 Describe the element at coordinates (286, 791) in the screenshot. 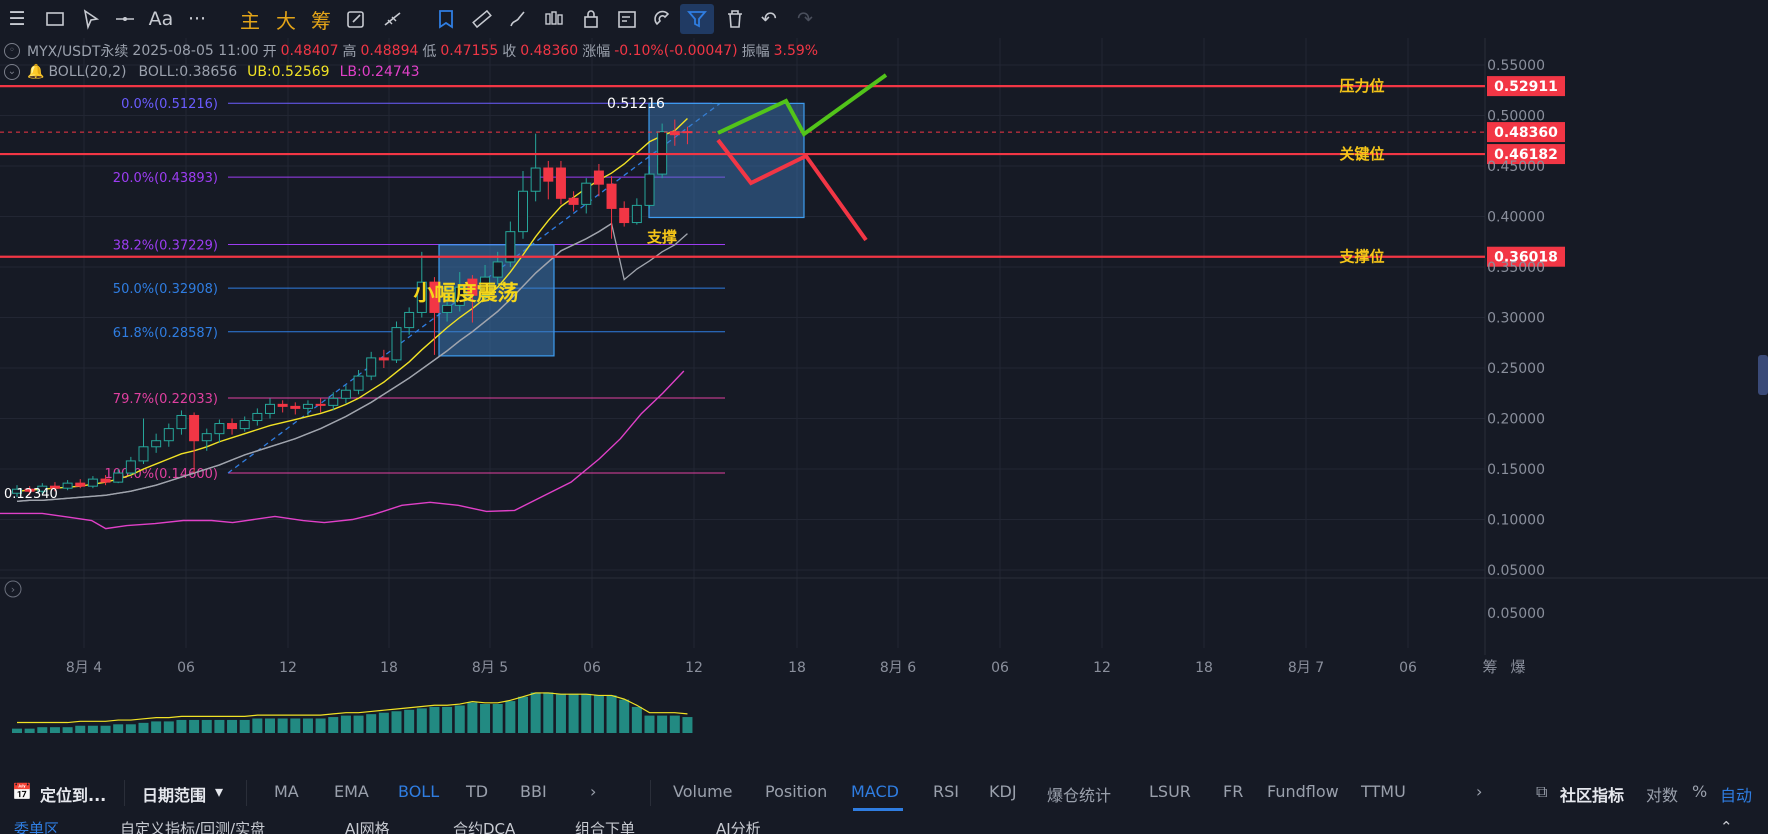

I see `indicator-0-main: MA` at that location.